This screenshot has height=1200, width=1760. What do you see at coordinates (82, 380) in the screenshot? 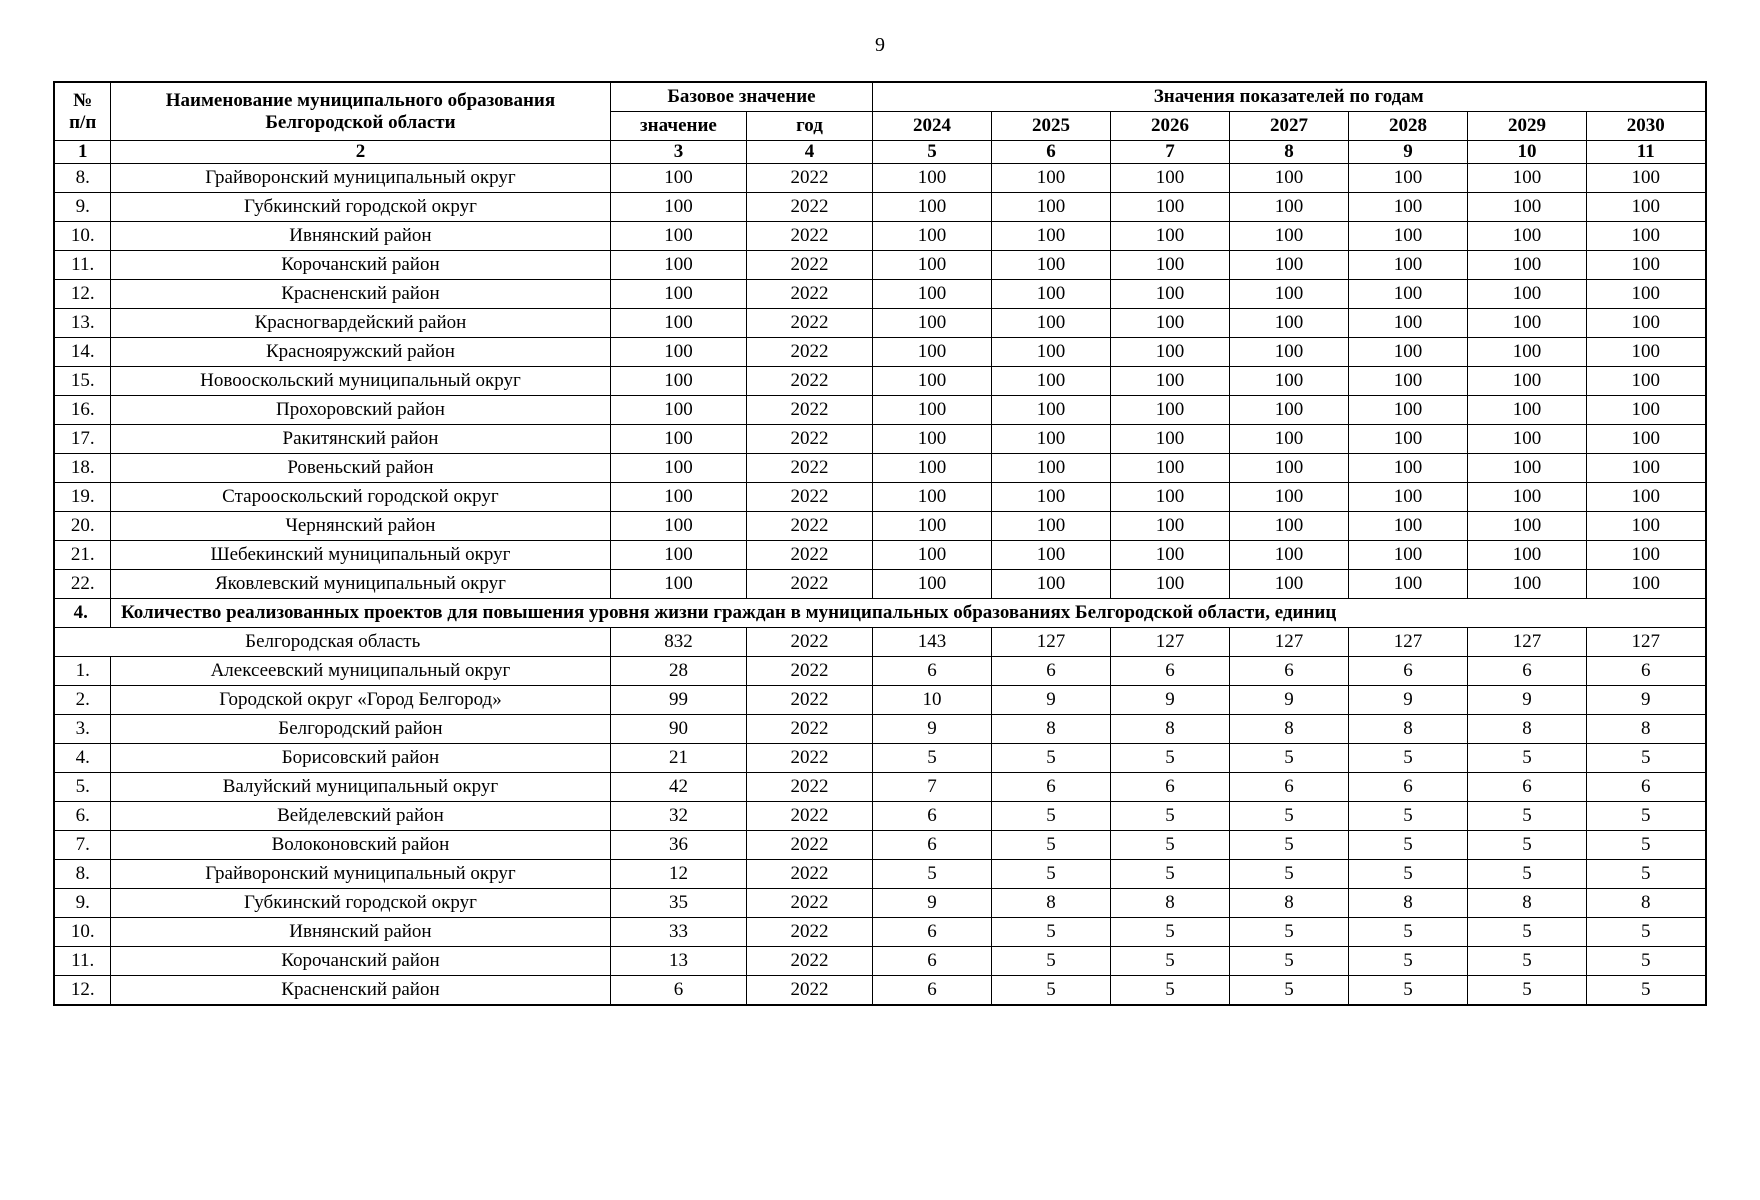
I see `row-number-cell: 15.` at bounding box center [82, 380].